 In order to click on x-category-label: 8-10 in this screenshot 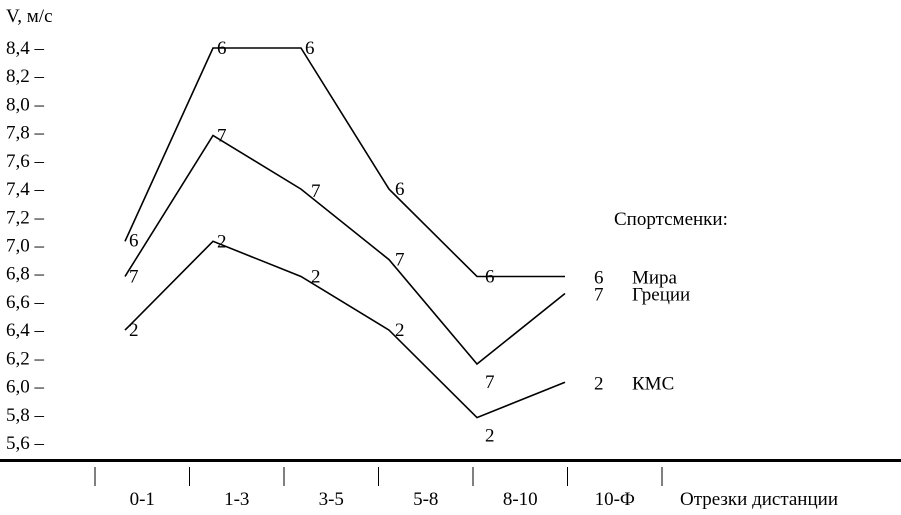, I will do `click(520, 499)`.